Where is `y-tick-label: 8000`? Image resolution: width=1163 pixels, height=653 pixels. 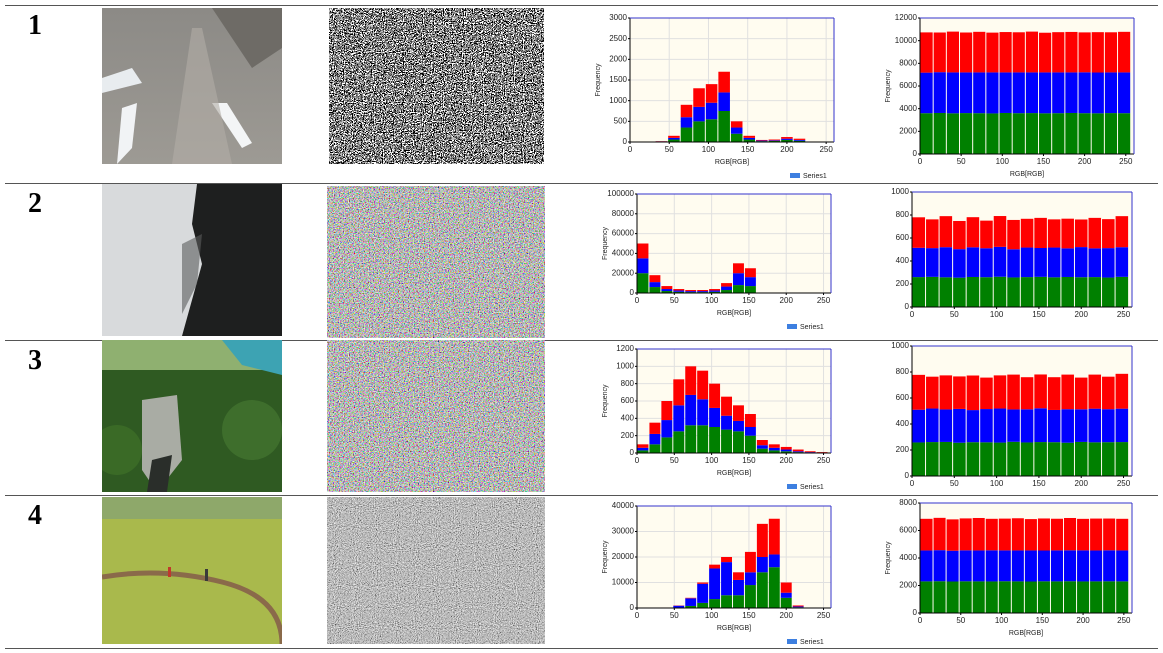 y-tick-label: 8000 is located at coordinates (908, 62).